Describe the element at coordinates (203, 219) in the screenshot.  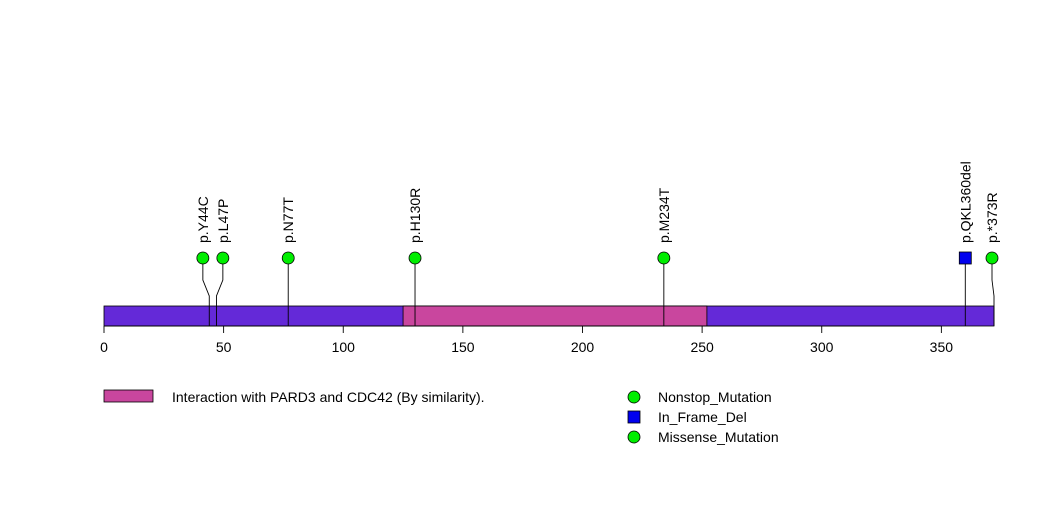
I see `mutation-label-0: p.Y44C` at that location.